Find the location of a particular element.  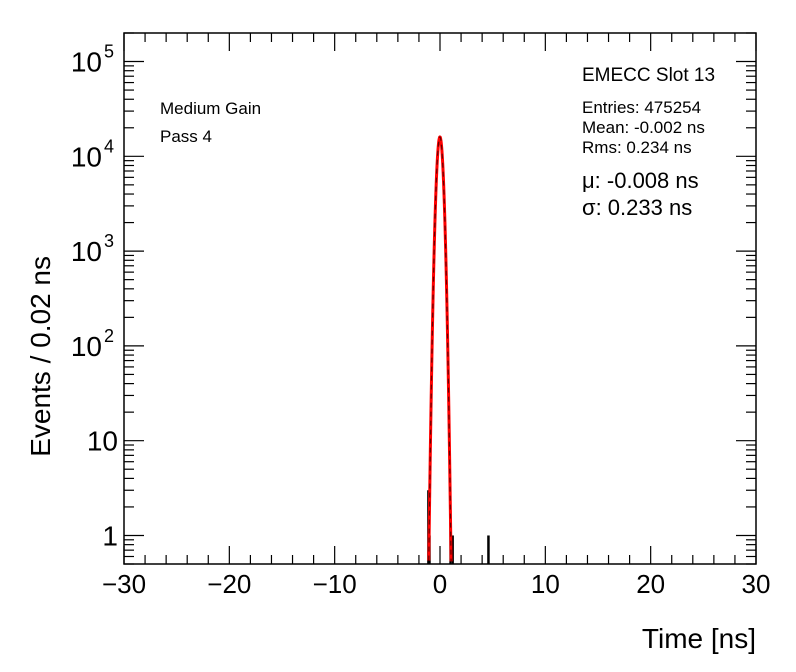

x-tick-label: 30 is located at coordinates (756, 584).